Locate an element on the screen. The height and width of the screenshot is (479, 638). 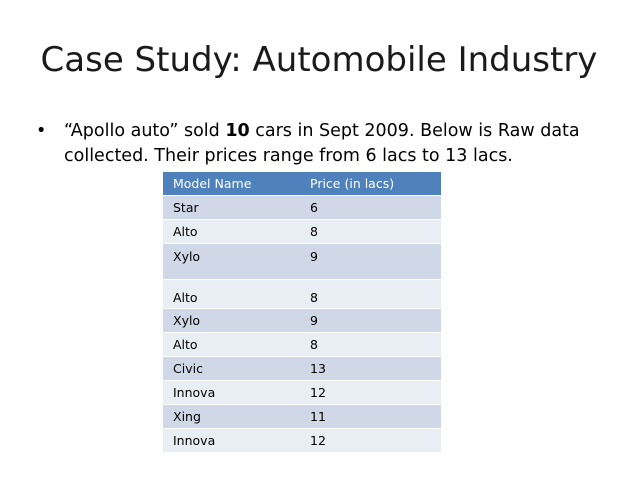
cell-price: 11 is located at coordinates (370, 416).